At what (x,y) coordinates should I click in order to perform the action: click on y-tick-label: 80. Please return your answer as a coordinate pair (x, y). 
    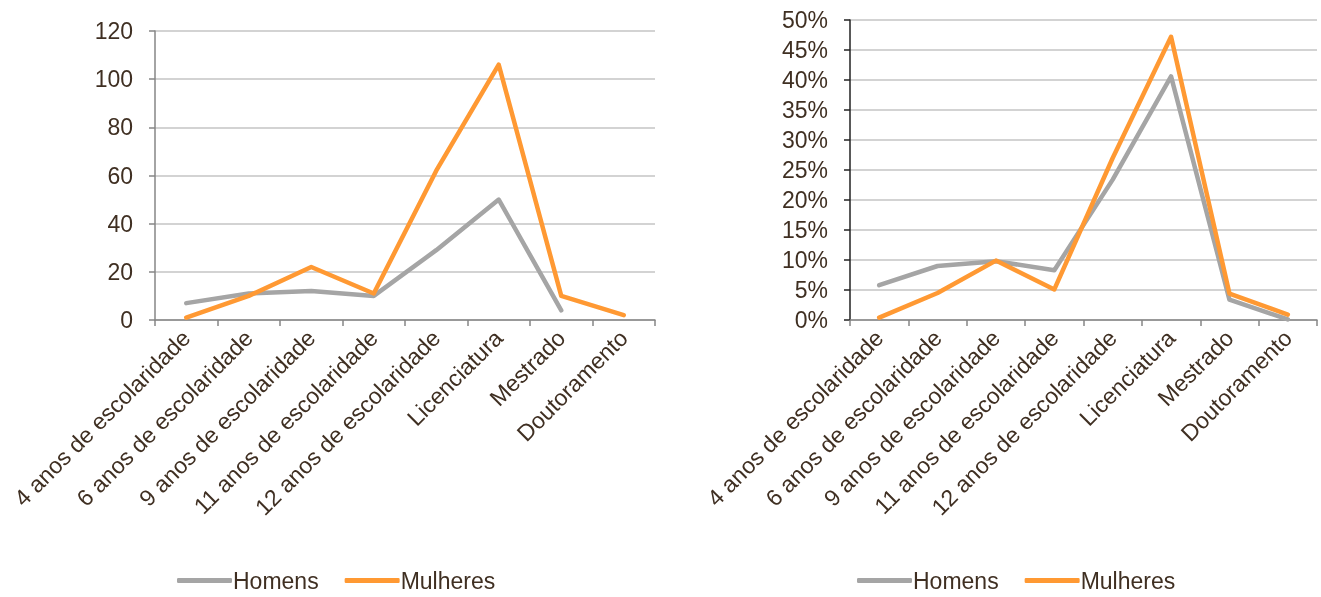
    Looking at the image, I should click on (120, 127).